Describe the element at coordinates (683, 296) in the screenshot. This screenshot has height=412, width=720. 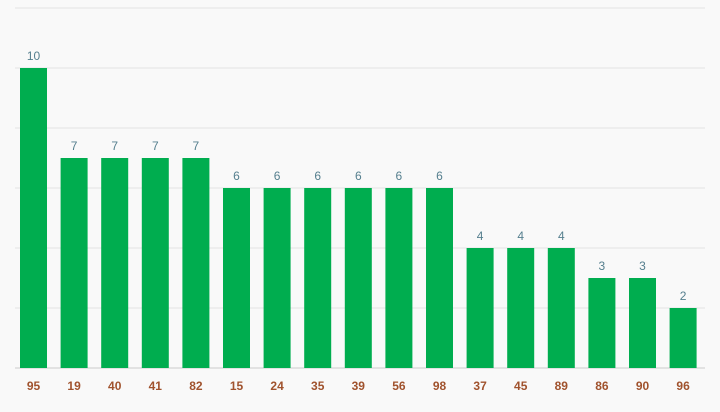
I see `value-label: 2` at that location.